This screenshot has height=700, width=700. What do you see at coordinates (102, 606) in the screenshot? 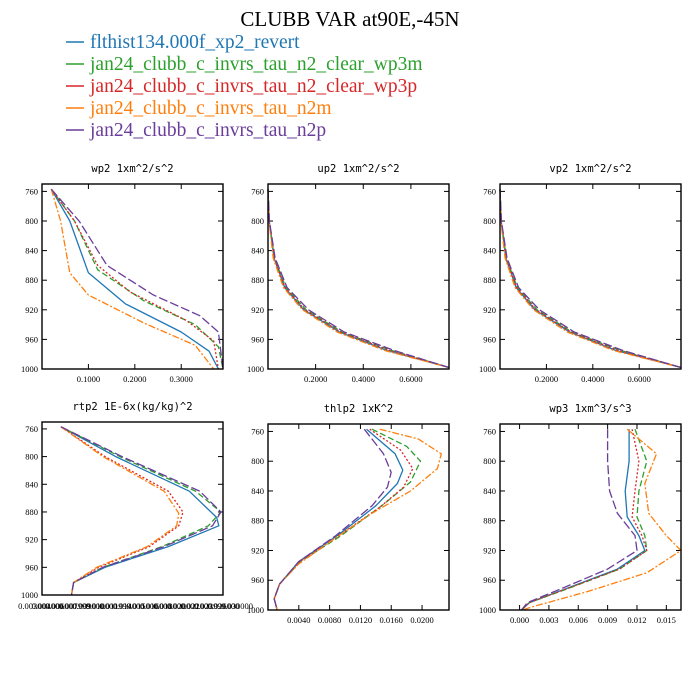
I see `x-tick-label: 0.010000` at bounding box center [102, 606].